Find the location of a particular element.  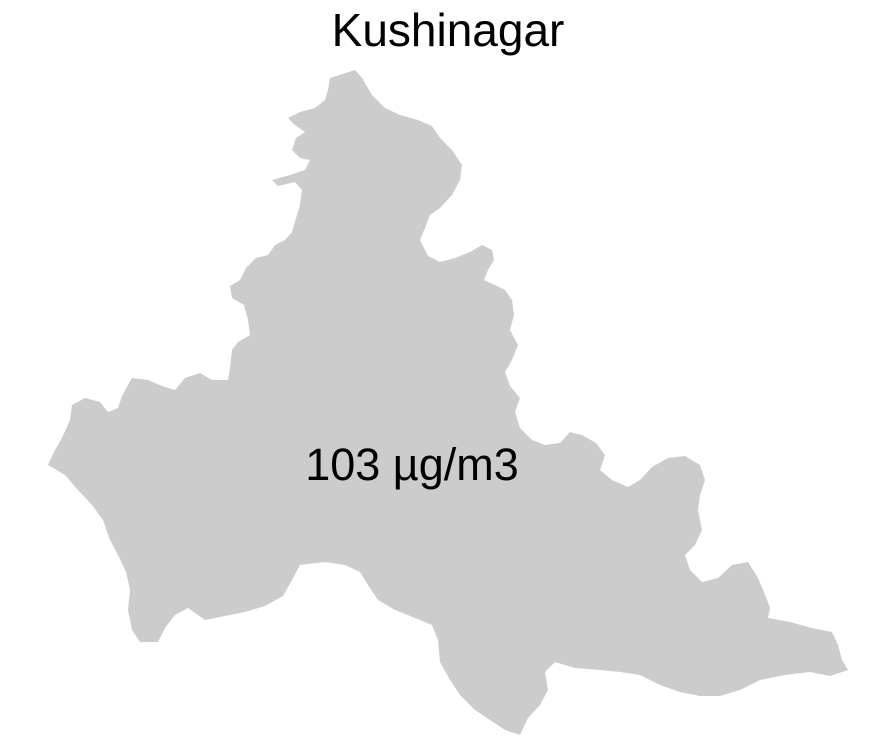

aqi-value-label: 103 µg/m3 is located at coordinates (412, 464).